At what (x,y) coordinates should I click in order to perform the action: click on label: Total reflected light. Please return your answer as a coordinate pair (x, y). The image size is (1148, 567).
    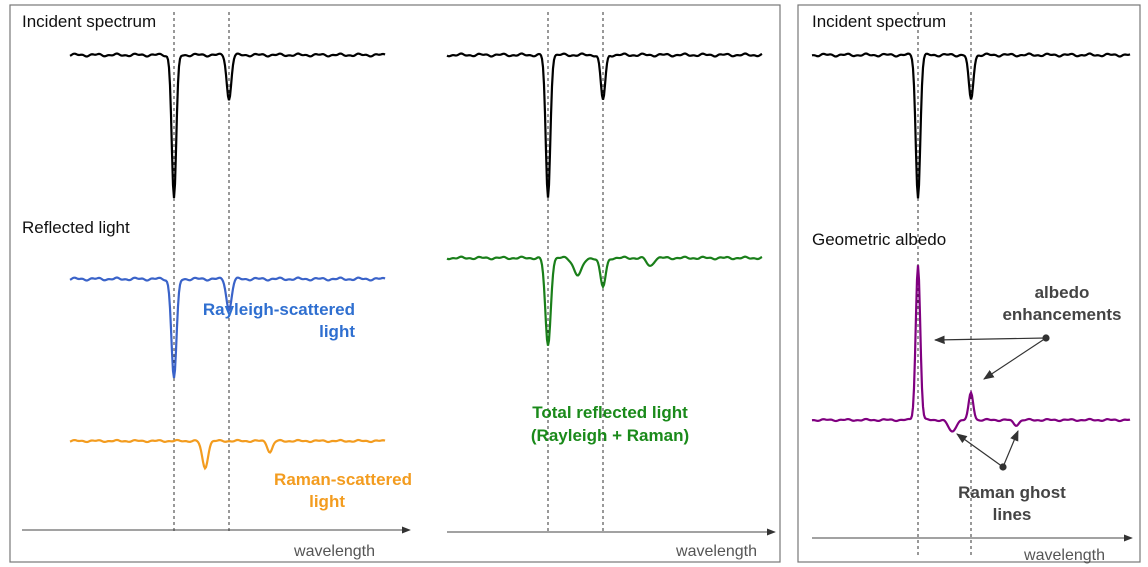
    Looking at the image, I should click on (610, 412).